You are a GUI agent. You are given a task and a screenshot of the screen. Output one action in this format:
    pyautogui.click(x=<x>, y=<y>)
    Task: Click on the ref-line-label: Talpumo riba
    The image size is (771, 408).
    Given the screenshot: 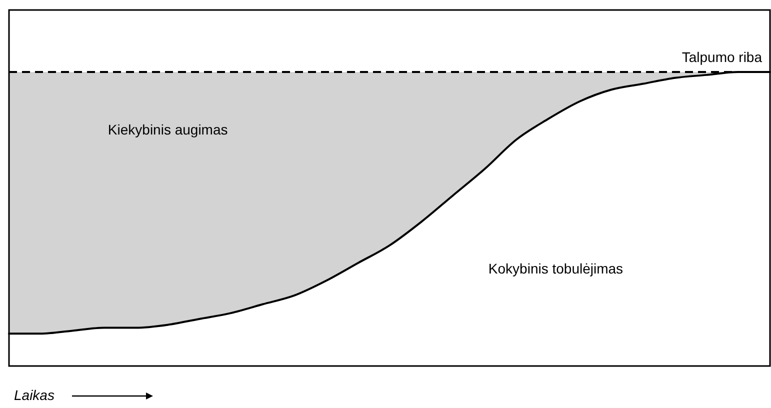 What is the action you would take?
    pyautogui.click(x=722, y=57)
    